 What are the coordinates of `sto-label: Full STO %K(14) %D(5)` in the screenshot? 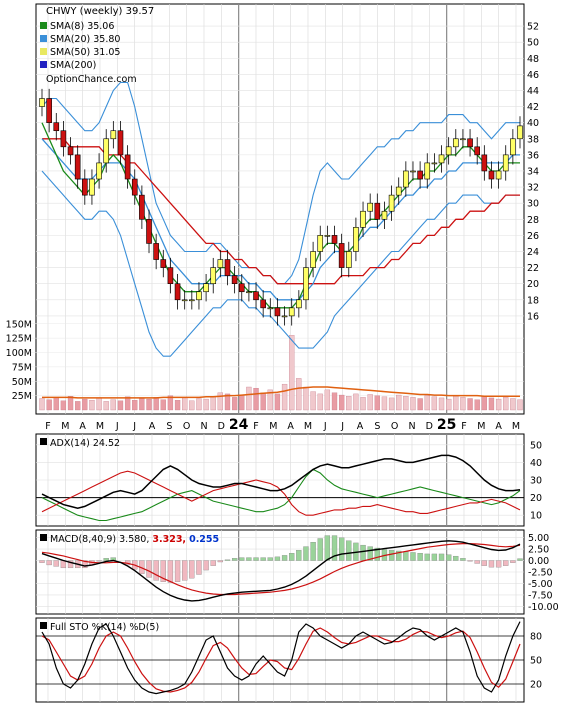 It's located at (104, 627).